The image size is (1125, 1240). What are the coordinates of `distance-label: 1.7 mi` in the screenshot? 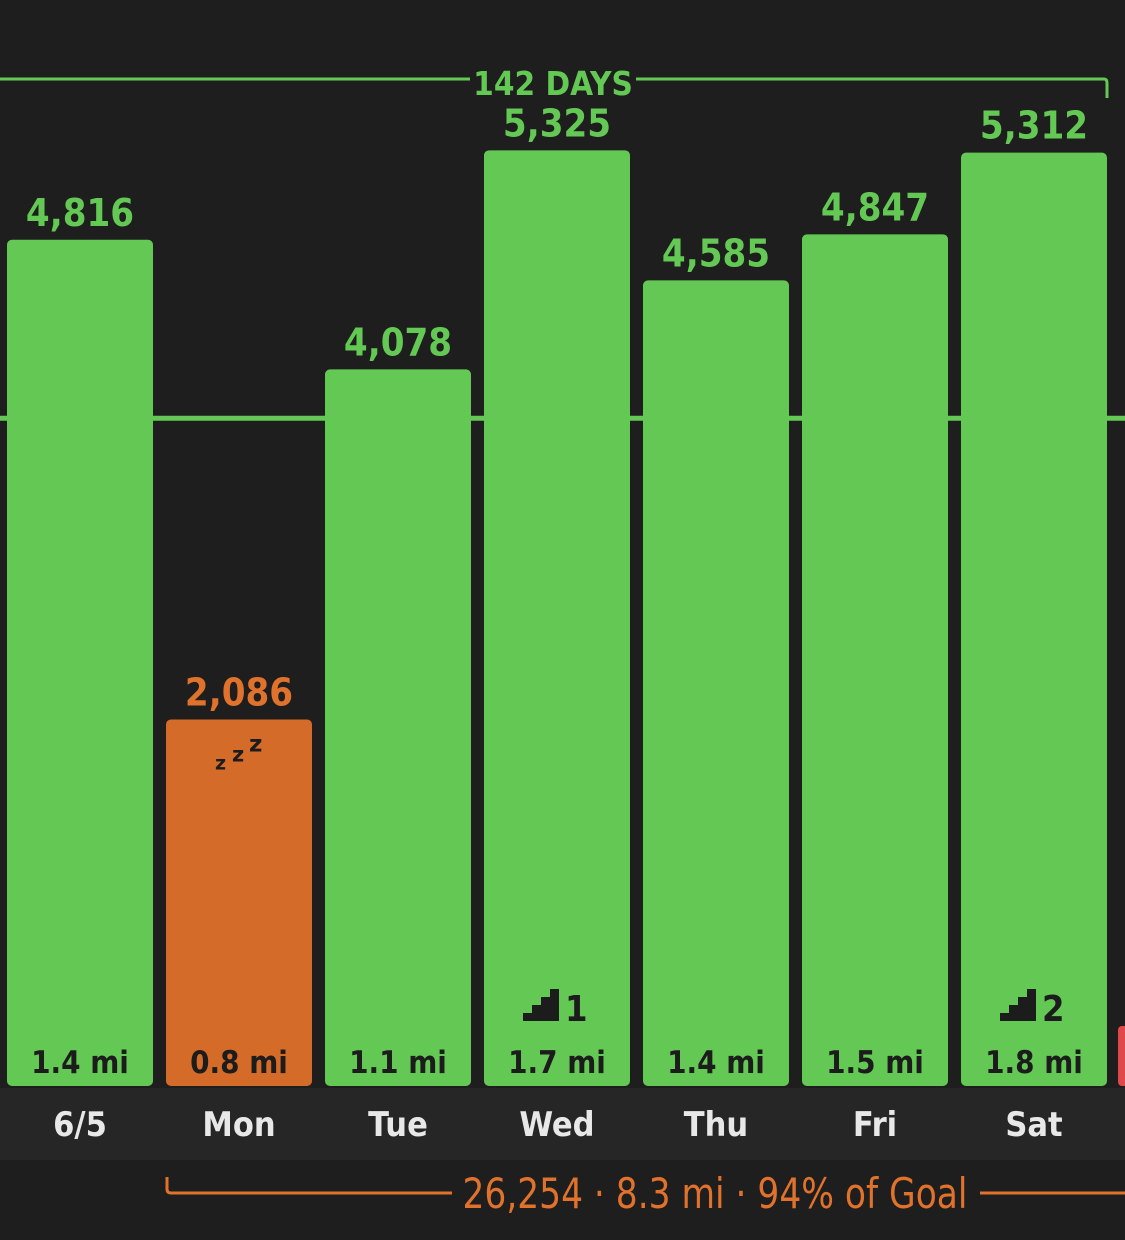 It's located at (557, 1063).